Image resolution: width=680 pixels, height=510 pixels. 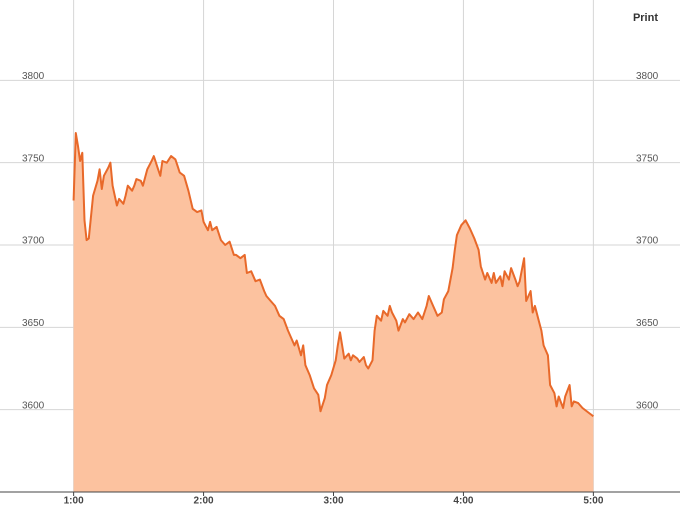 What do you see at coordinates (593, 501) in the screenshot?
I see `x-tick-label: 5:00` at bounding box center [593, 501].